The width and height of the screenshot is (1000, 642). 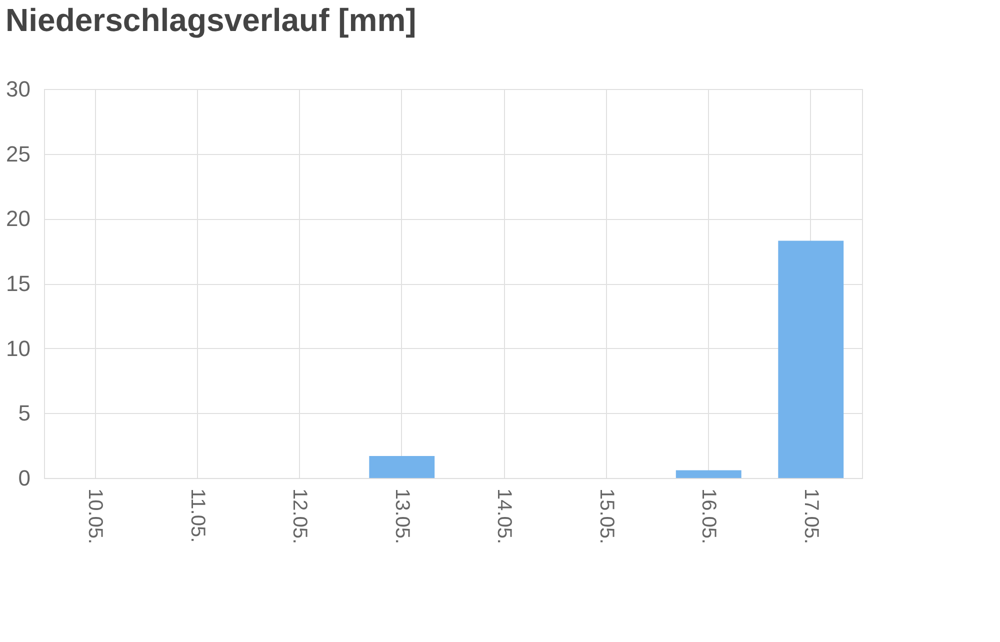 What do you see at coordinates (24, 413) in the screenshot?
I see `y-tick-label: 5` at bounding box center [24, 413].